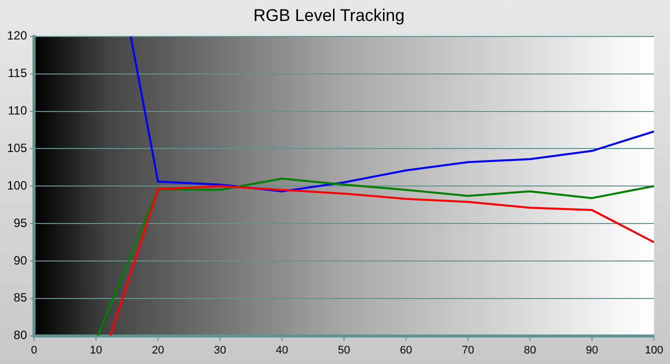  What do you see at coordinates (329, 15) in the screenshot?
I see `chart-title: RGB Level Tracking` at bounding box center [329, 15].